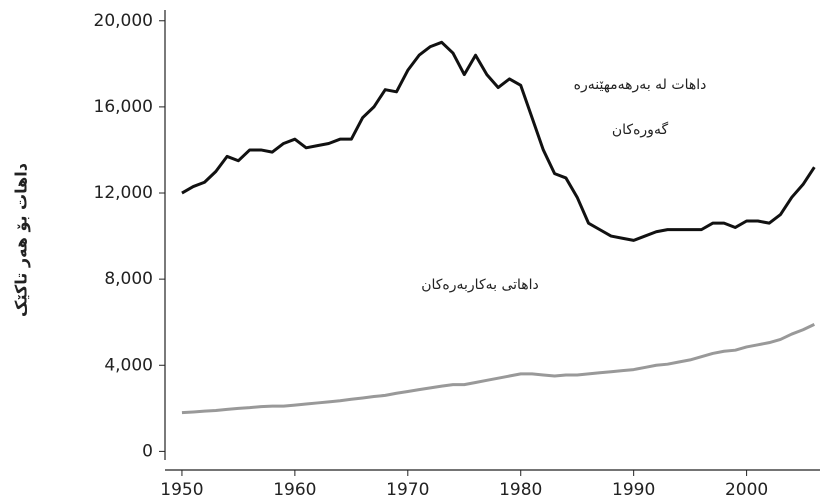 The height and width of the screenshot is (502, 826). I want to click on y-tick-label: 16,000, so click(123, 107).